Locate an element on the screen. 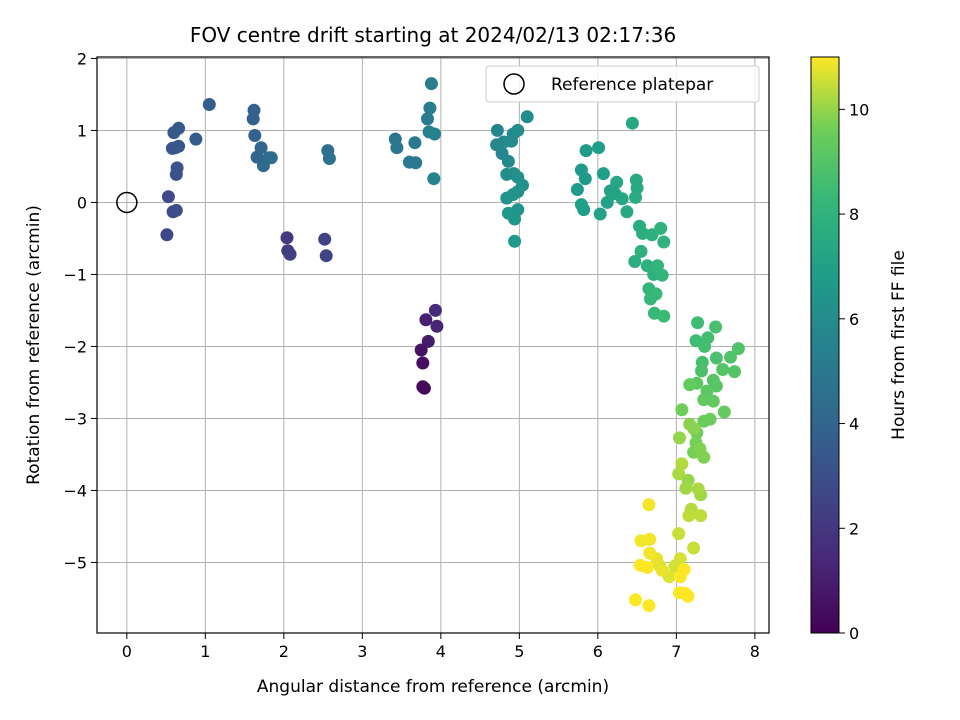  colorbar-tick-label: 6 is located at coordinates (854, 319).